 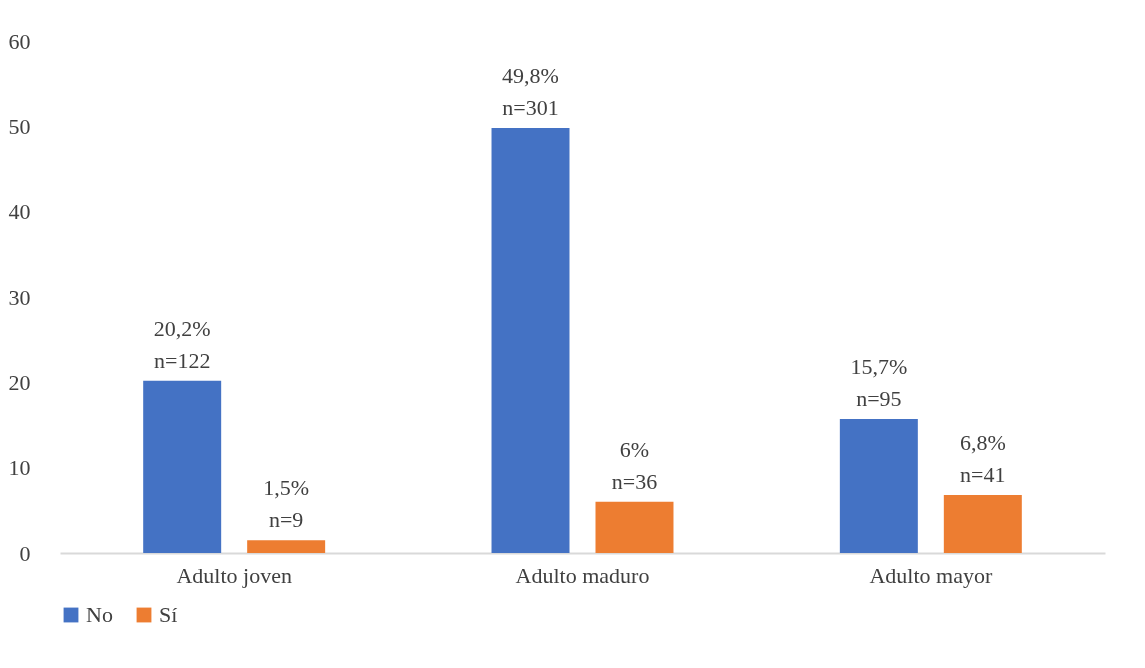 I want to click on y-tick-label: 20, so click(x=19, y=382).